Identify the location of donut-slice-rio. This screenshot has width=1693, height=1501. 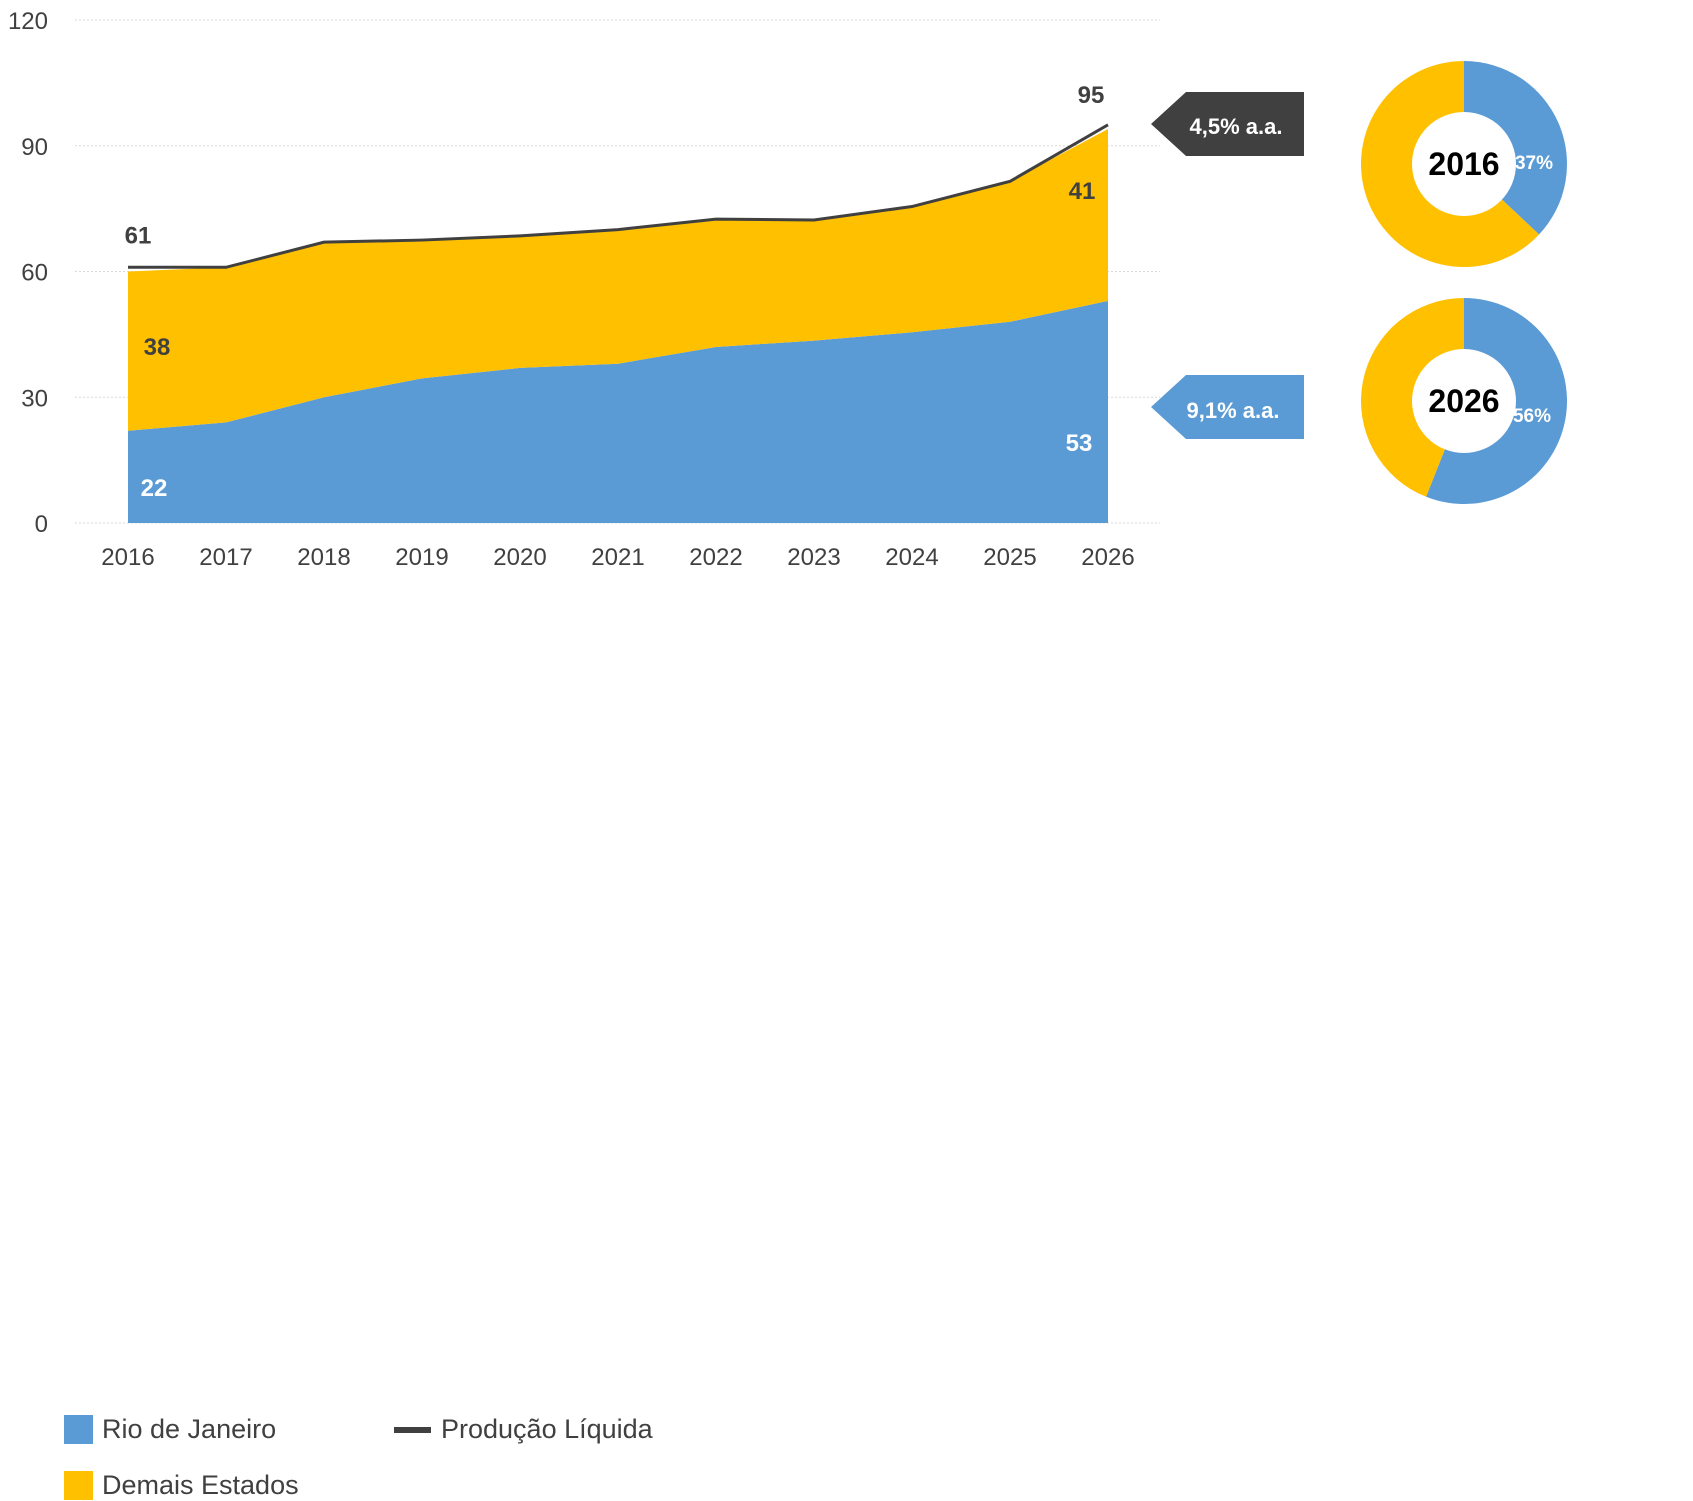
(1516, 148).